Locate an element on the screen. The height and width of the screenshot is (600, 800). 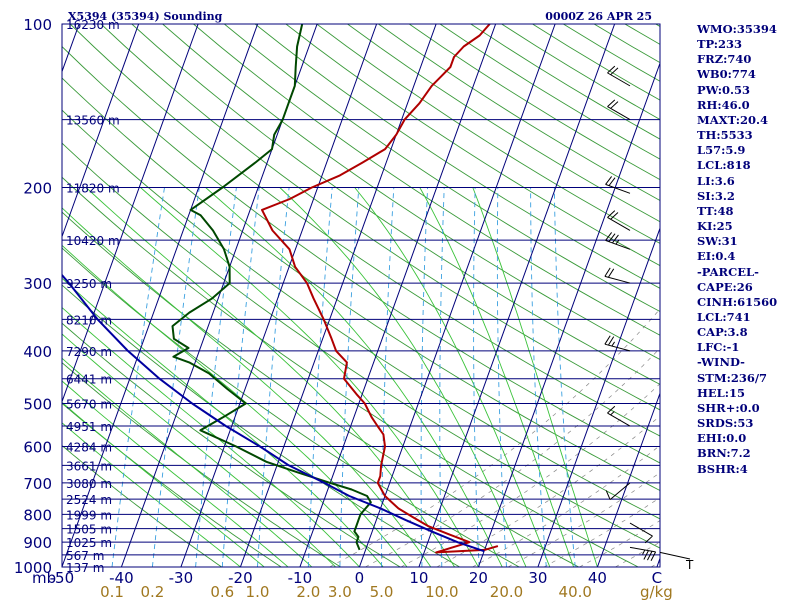
index-item: KI:25 is located at coordinates (715, 226).